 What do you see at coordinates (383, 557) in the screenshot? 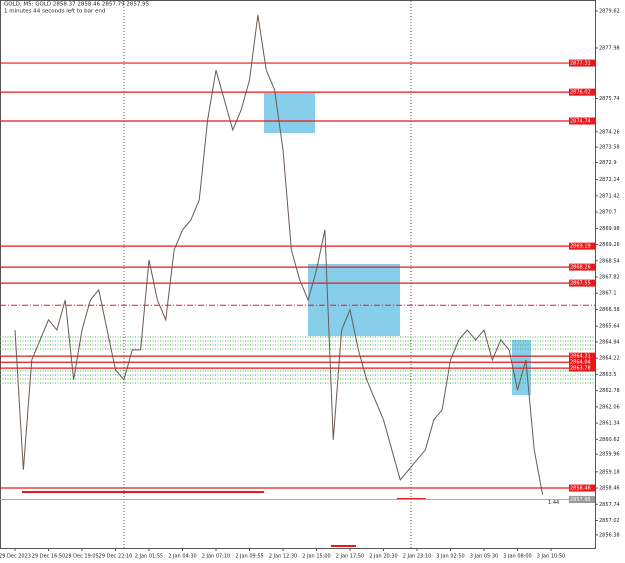
I see `x-tick-label: 2 Jan 20:30` at bounding box center [383, 557].